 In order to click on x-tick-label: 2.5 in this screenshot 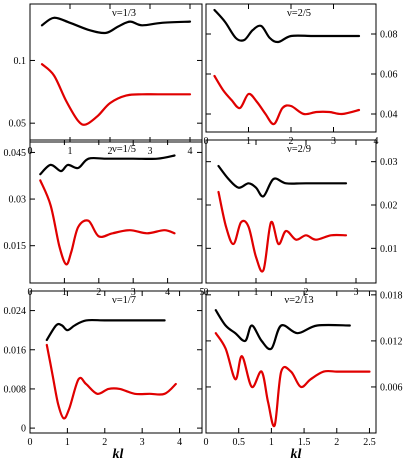, I will do `click(369, 442)`.